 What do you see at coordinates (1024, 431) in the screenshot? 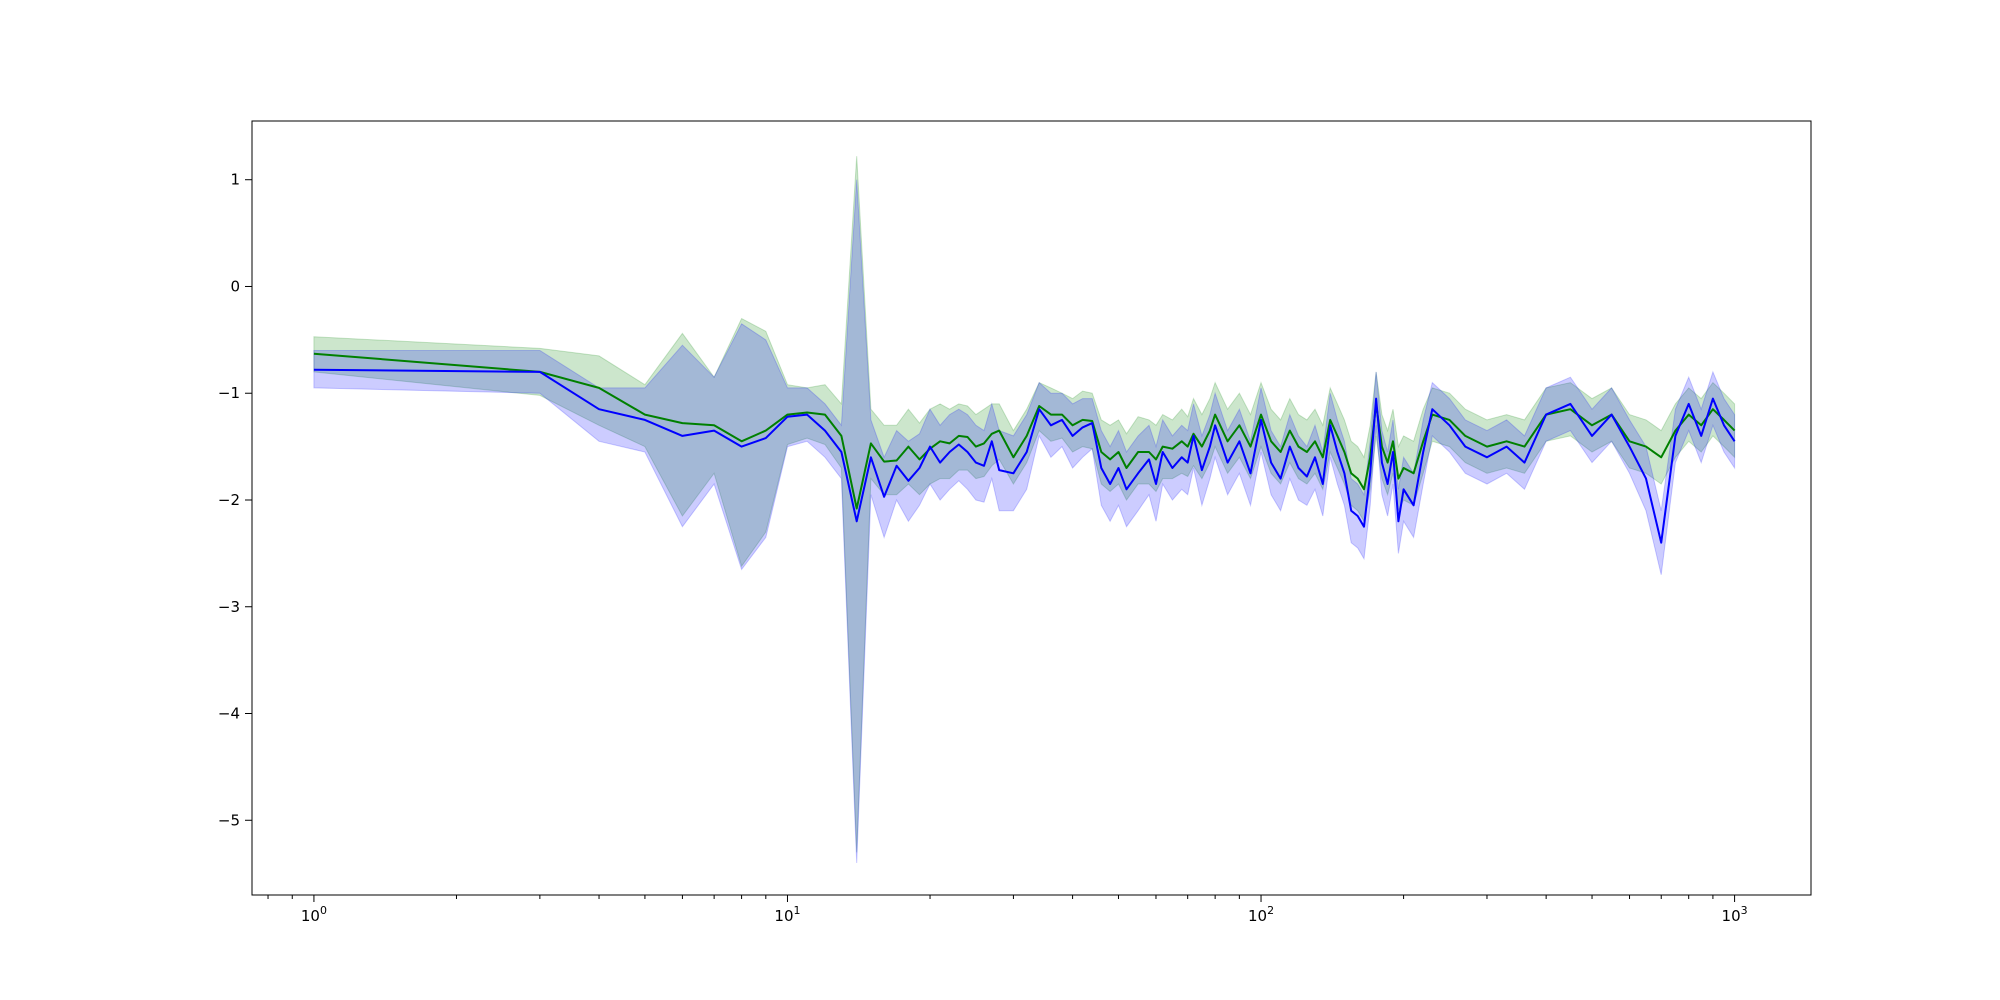
I see `series-1-line` at bounding box center [1024, 431].